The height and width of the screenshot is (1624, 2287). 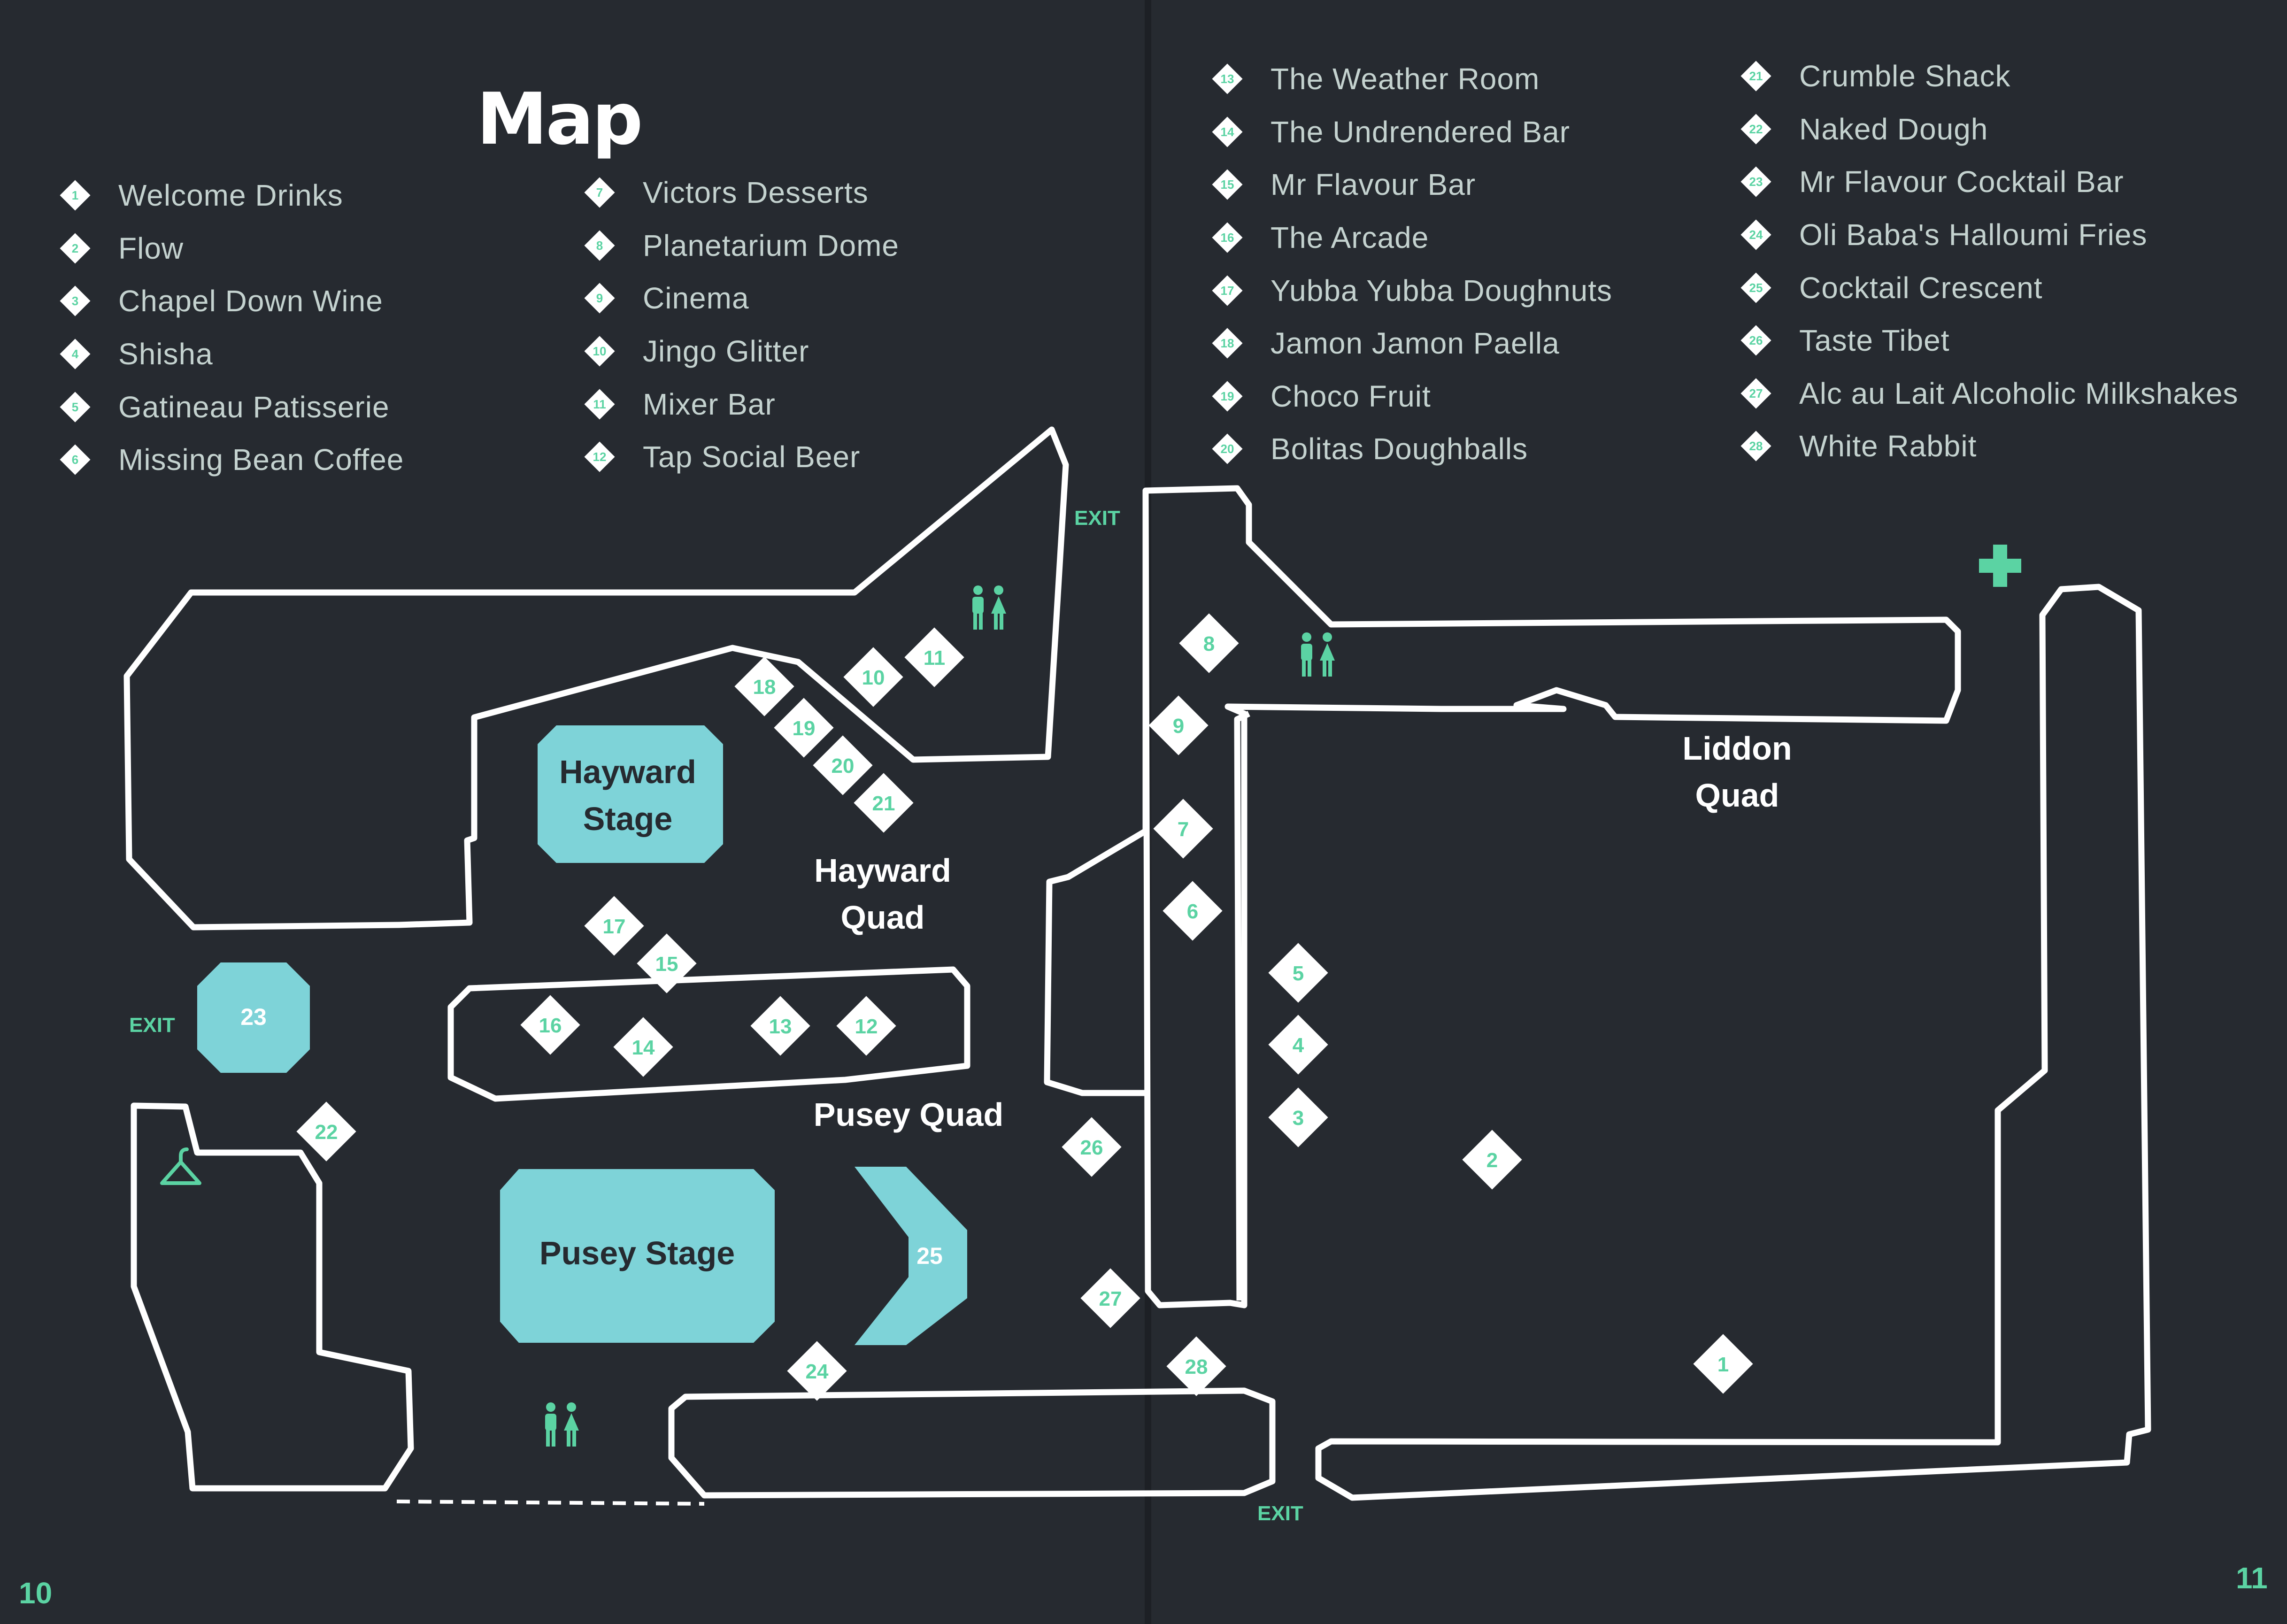 What do you see at coordinates (1756, 182) in the screenshot?
I see `legend-number-badge: 23` at bounding box center [1756, 182].